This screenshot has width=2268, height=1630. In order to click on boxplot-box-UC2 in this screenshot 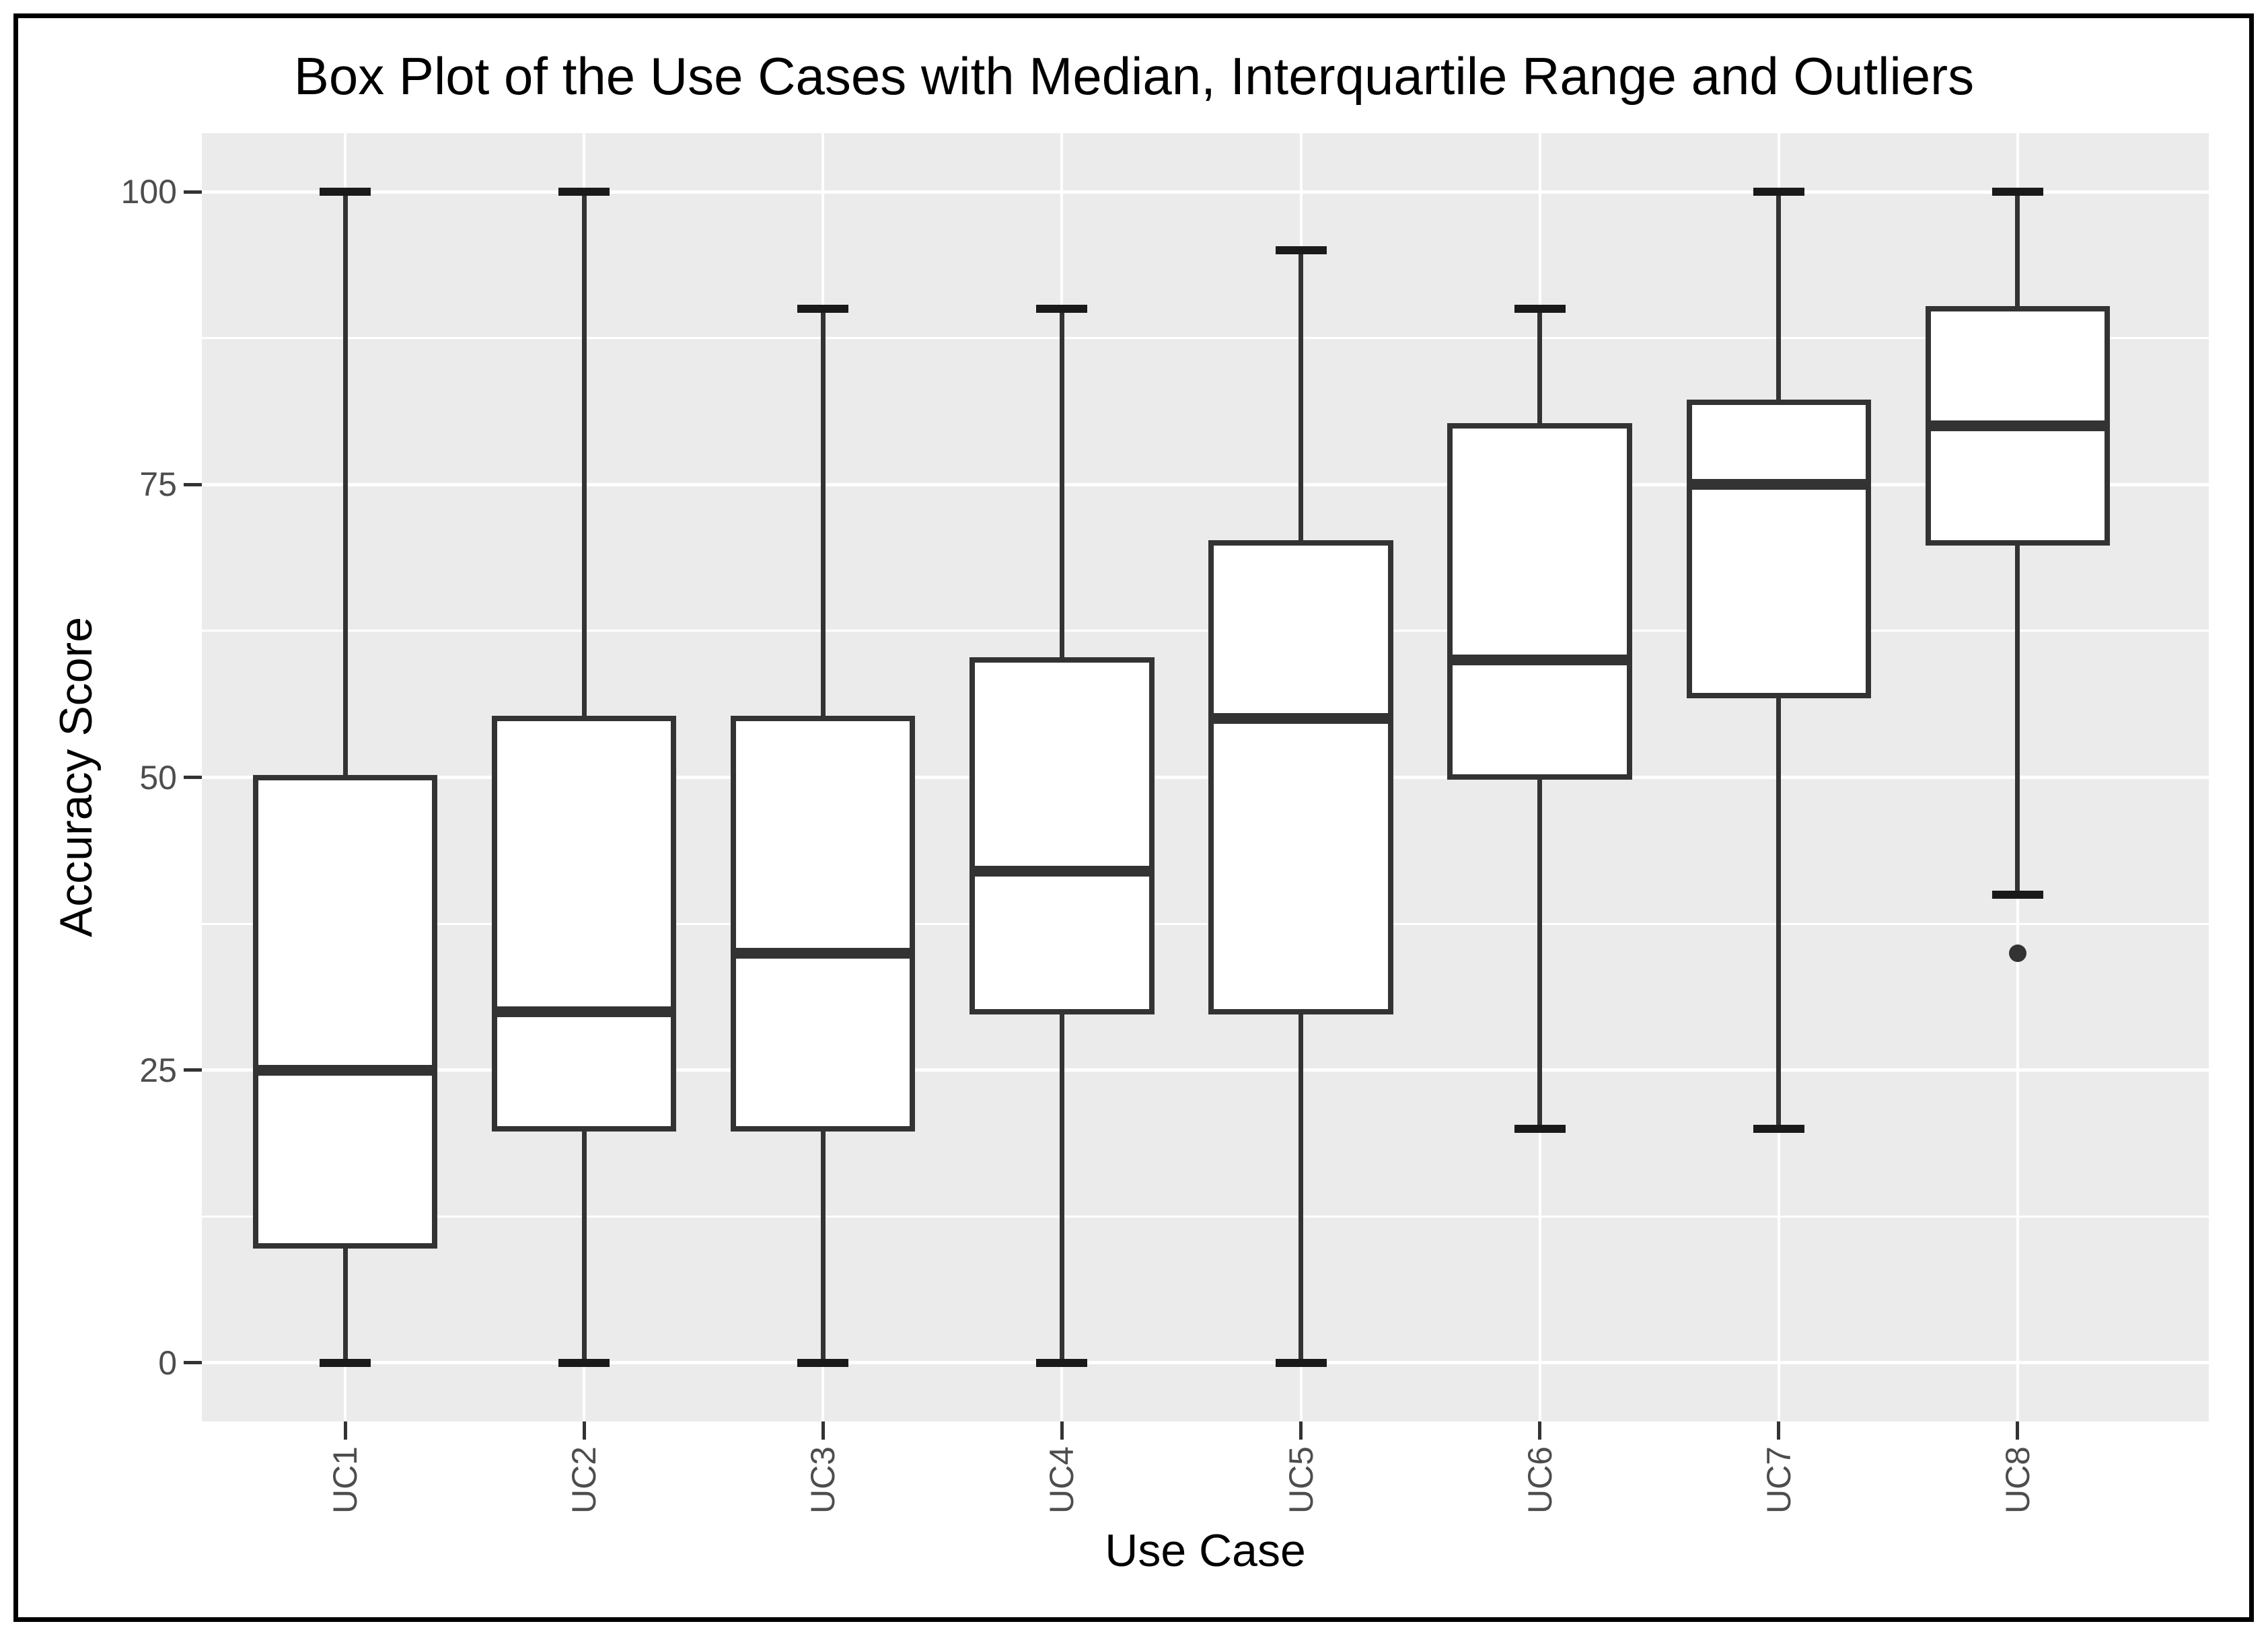, I will do `click(585, 924)`.